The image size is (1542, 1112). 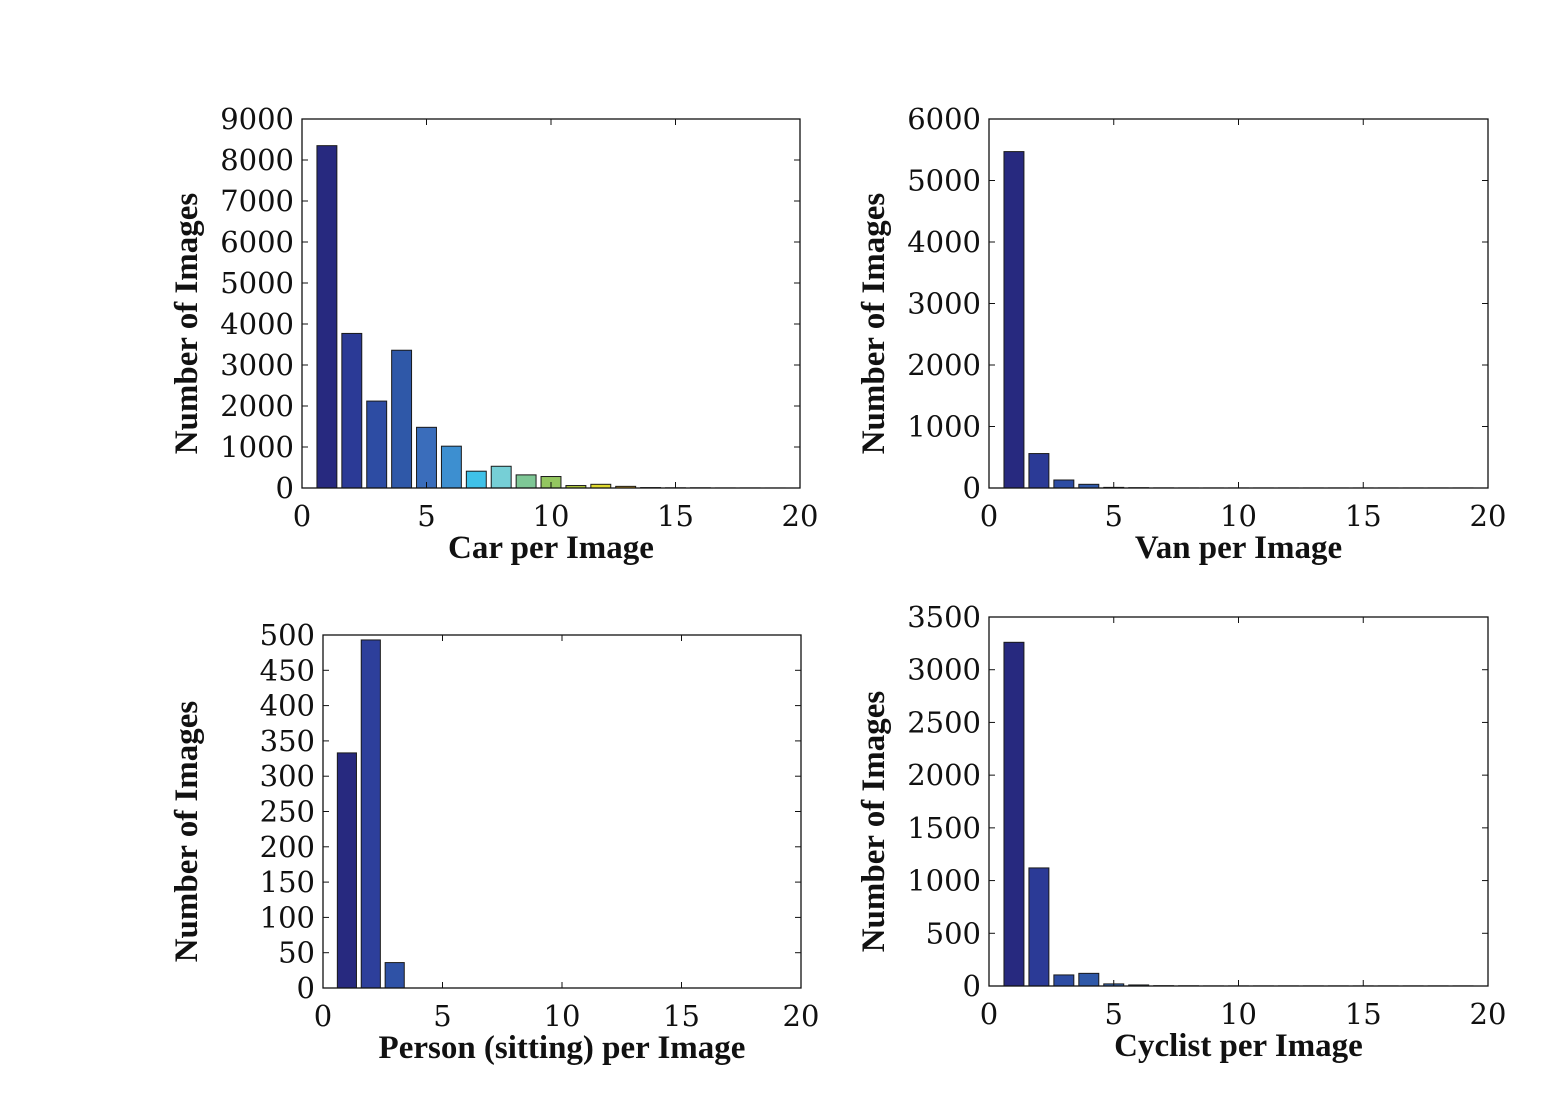 What do you see at coordinates (287, 776) in the screenshot?
I see `y-tick-label: 300` at bounding box center [287, 776].